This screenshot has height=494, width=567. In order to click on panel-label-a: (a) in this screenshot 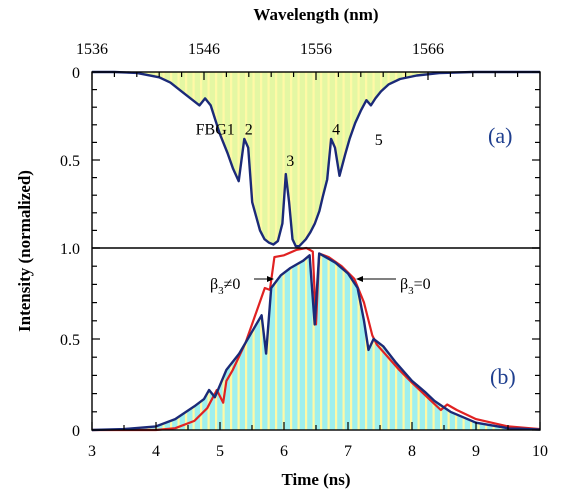, I will do `click(500, 135)`.